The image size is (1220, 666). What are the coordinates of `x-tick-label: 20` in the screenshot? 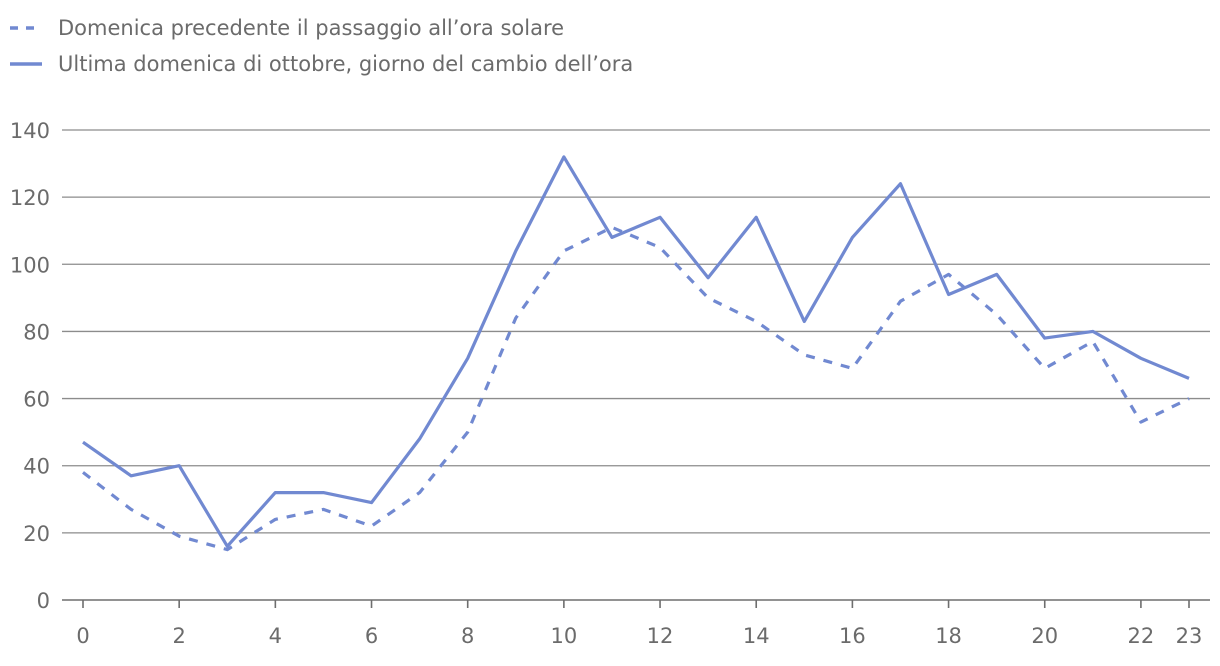 It's located at (1044, 636).